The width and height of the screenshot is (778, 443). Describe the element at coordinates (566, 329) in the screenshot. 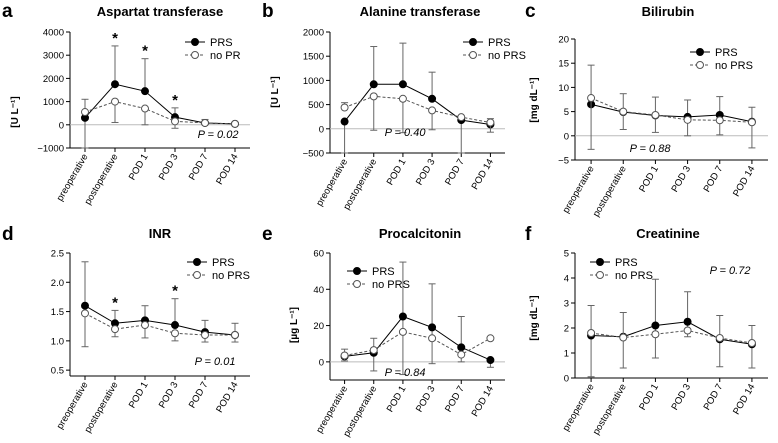

I see `y-tick-label: 2` at that location.